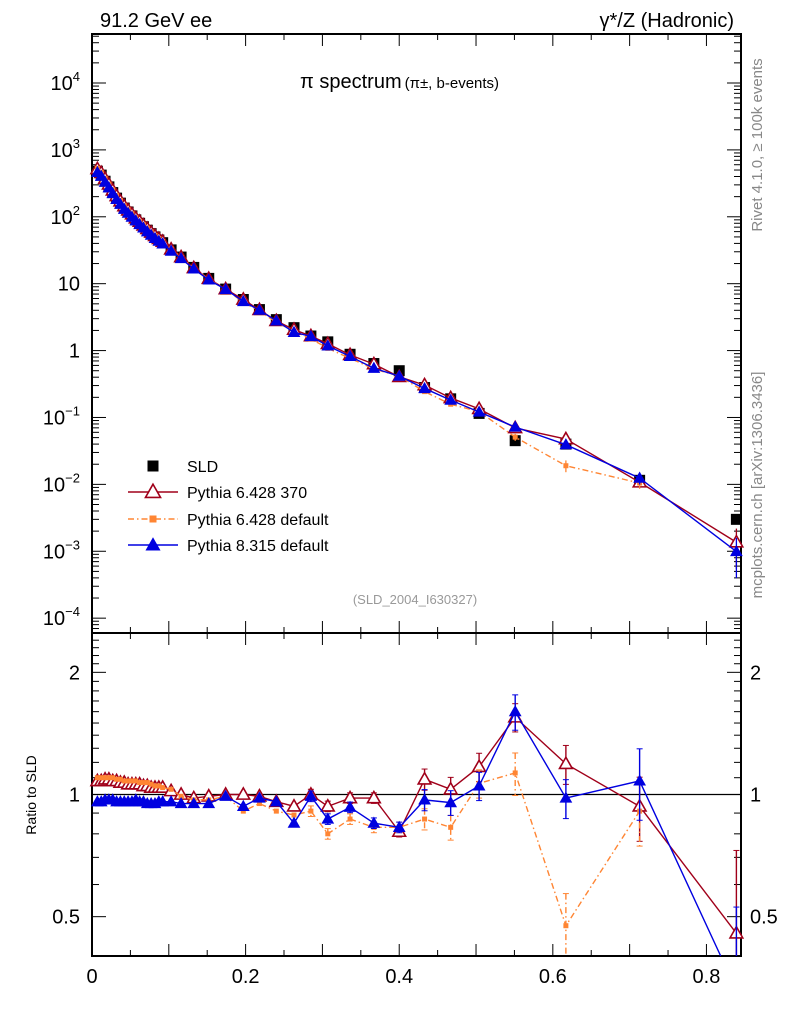 Image resolution: width=786 pixels, height=1024 pixels. Describe the element at coordinates (76, 210) in the screenshot. I see `tick-exponent: 2` at that location.